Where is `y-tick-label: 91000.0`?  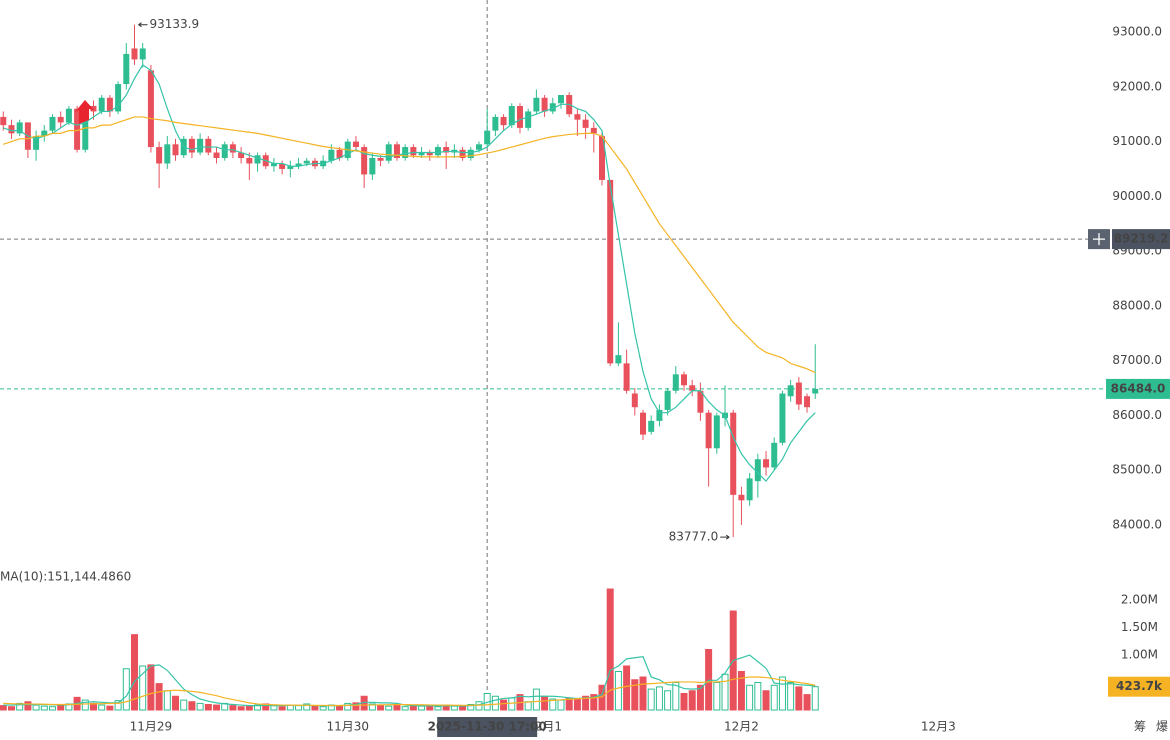
y-tick-label: 91000.0 is located at coordinates (1137, 141).